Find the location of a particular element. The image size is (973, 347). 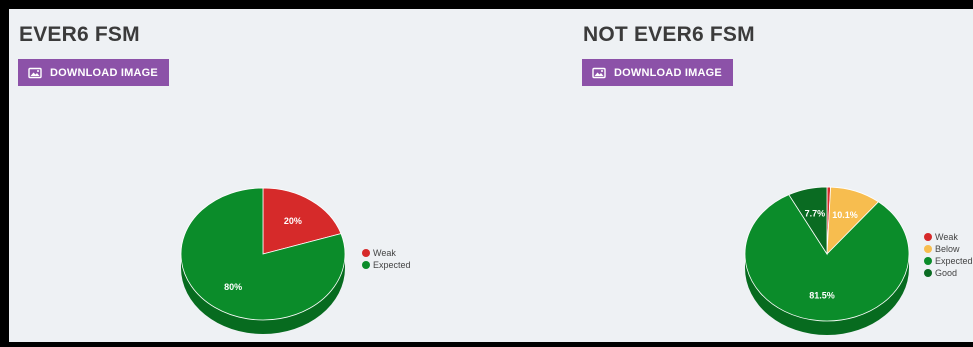

pie-slice-weak is located at coordinates (302, 221).